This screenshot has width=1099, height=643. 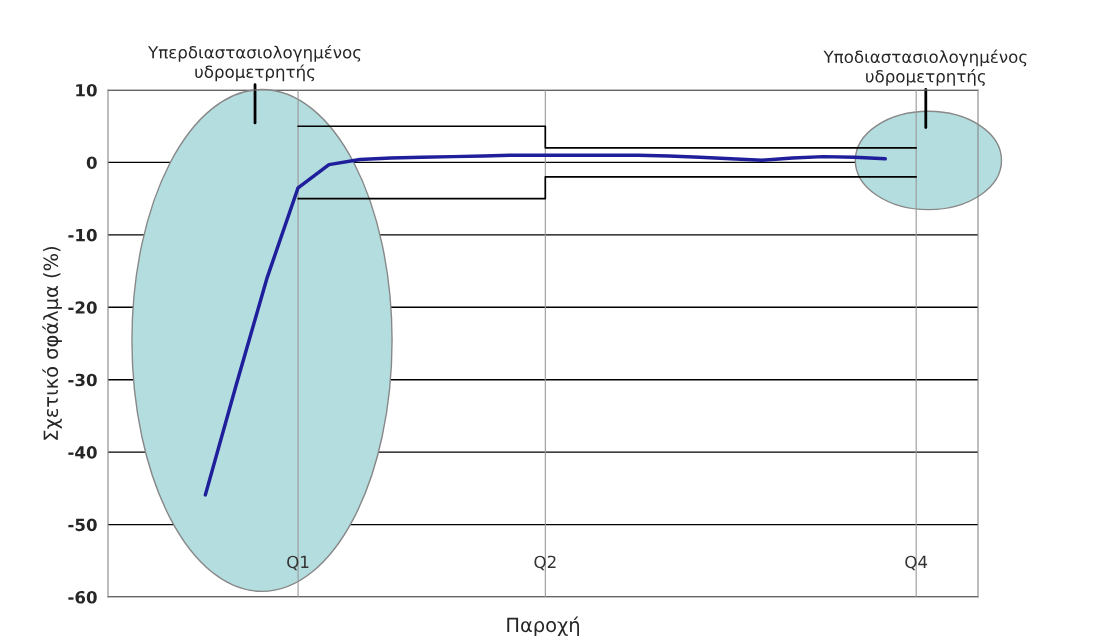 I want to click on y-tick-label: -30, so click(x=82, y=380).